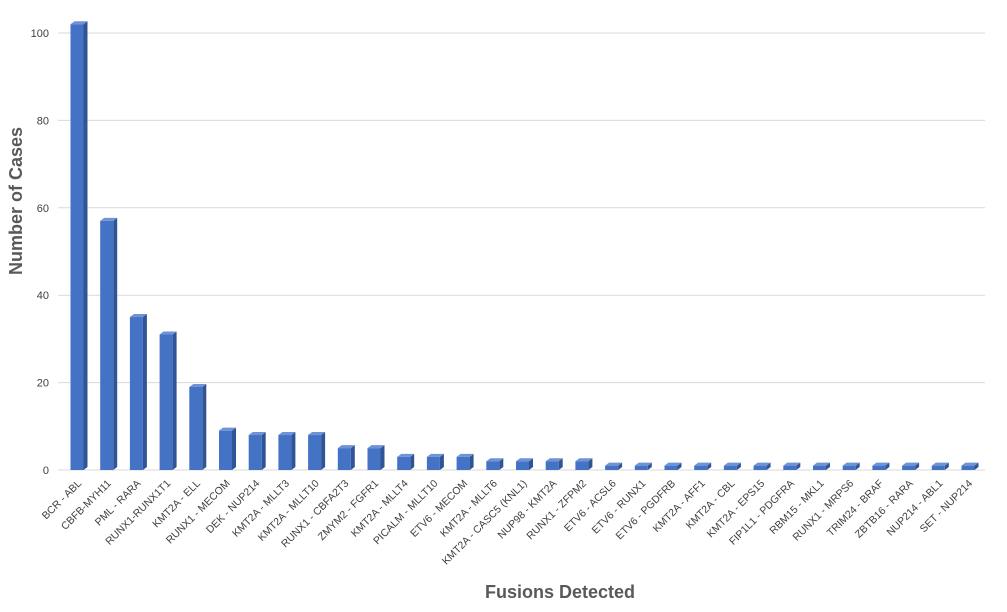 This screenshot has height=612, width=1007. What do you see at coordinates (16, 201) in the screenshot?
I see `y-axis-title: Number of Cases` at bounding box center [16, 201].